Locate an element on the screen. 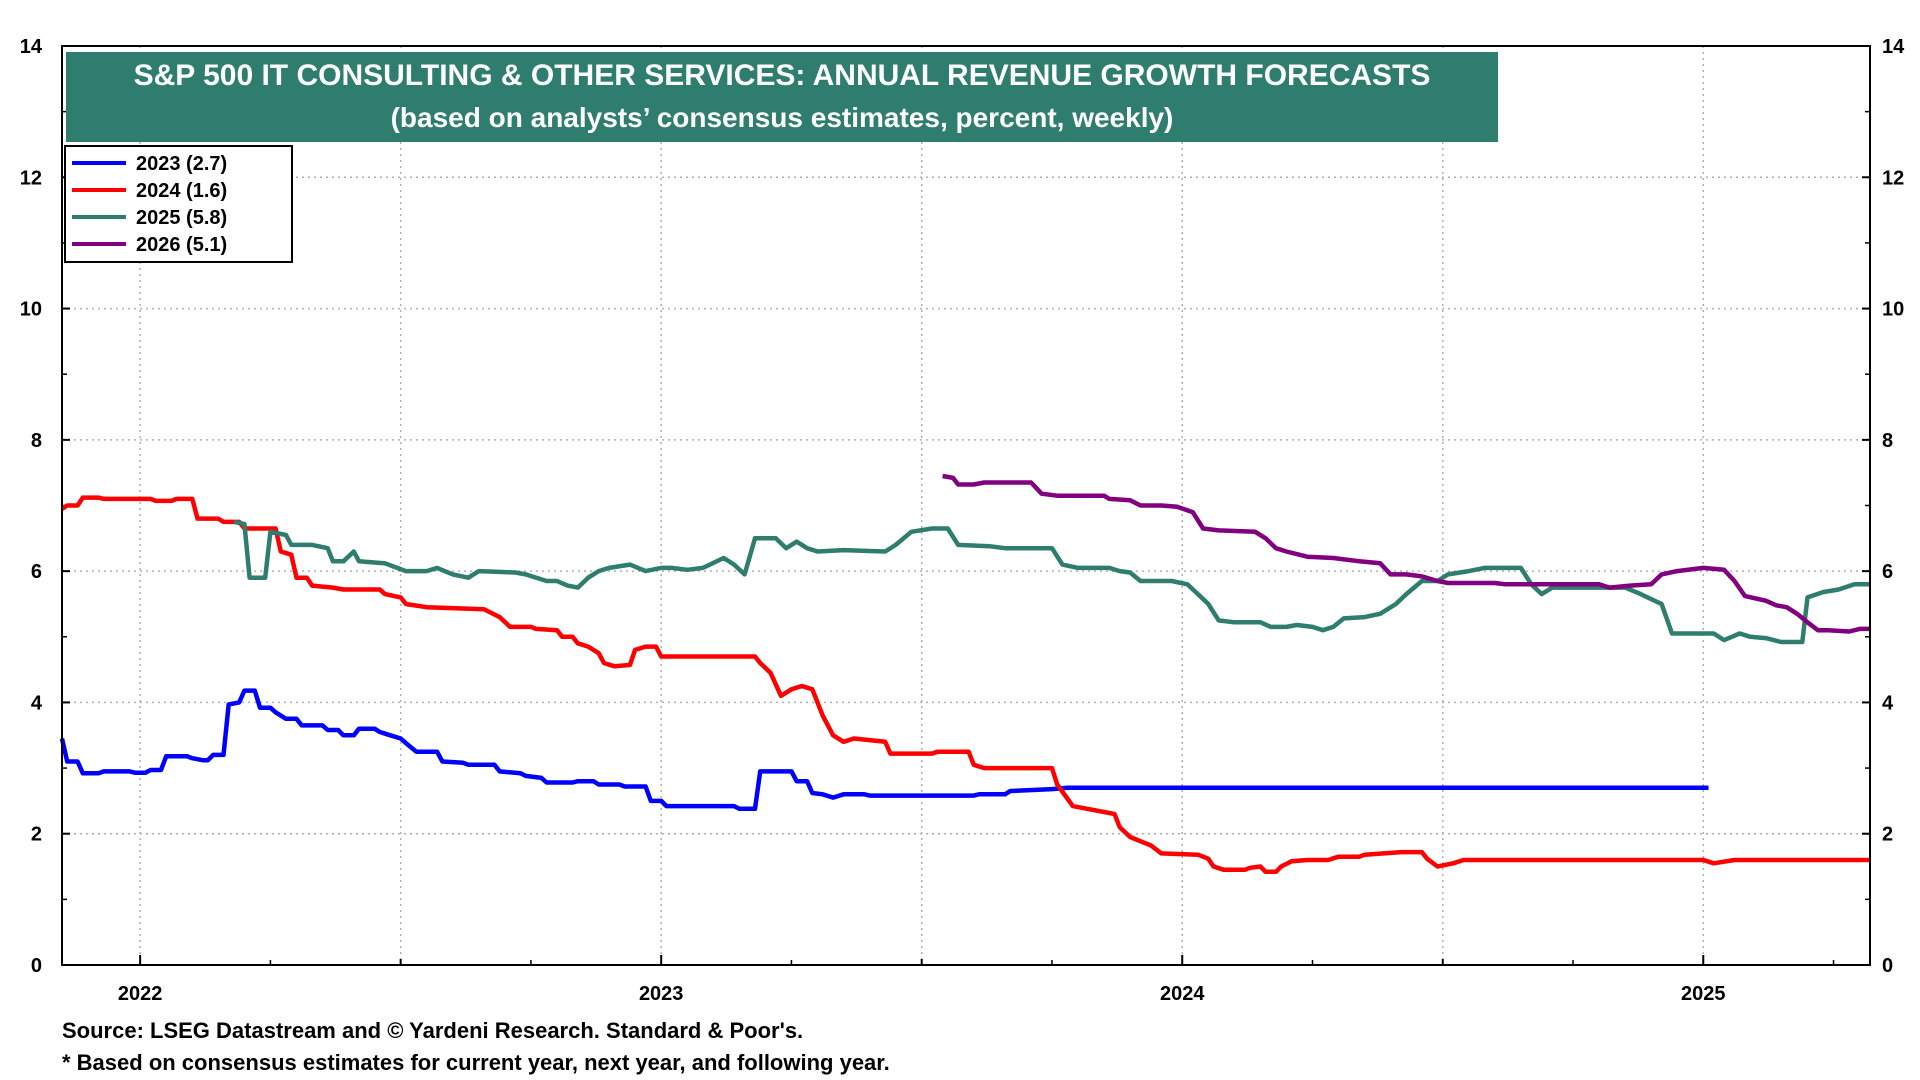 This screenshot has height=1080, width=1920. y-tick-label-left: 14 is located at coordinates (31, 47).